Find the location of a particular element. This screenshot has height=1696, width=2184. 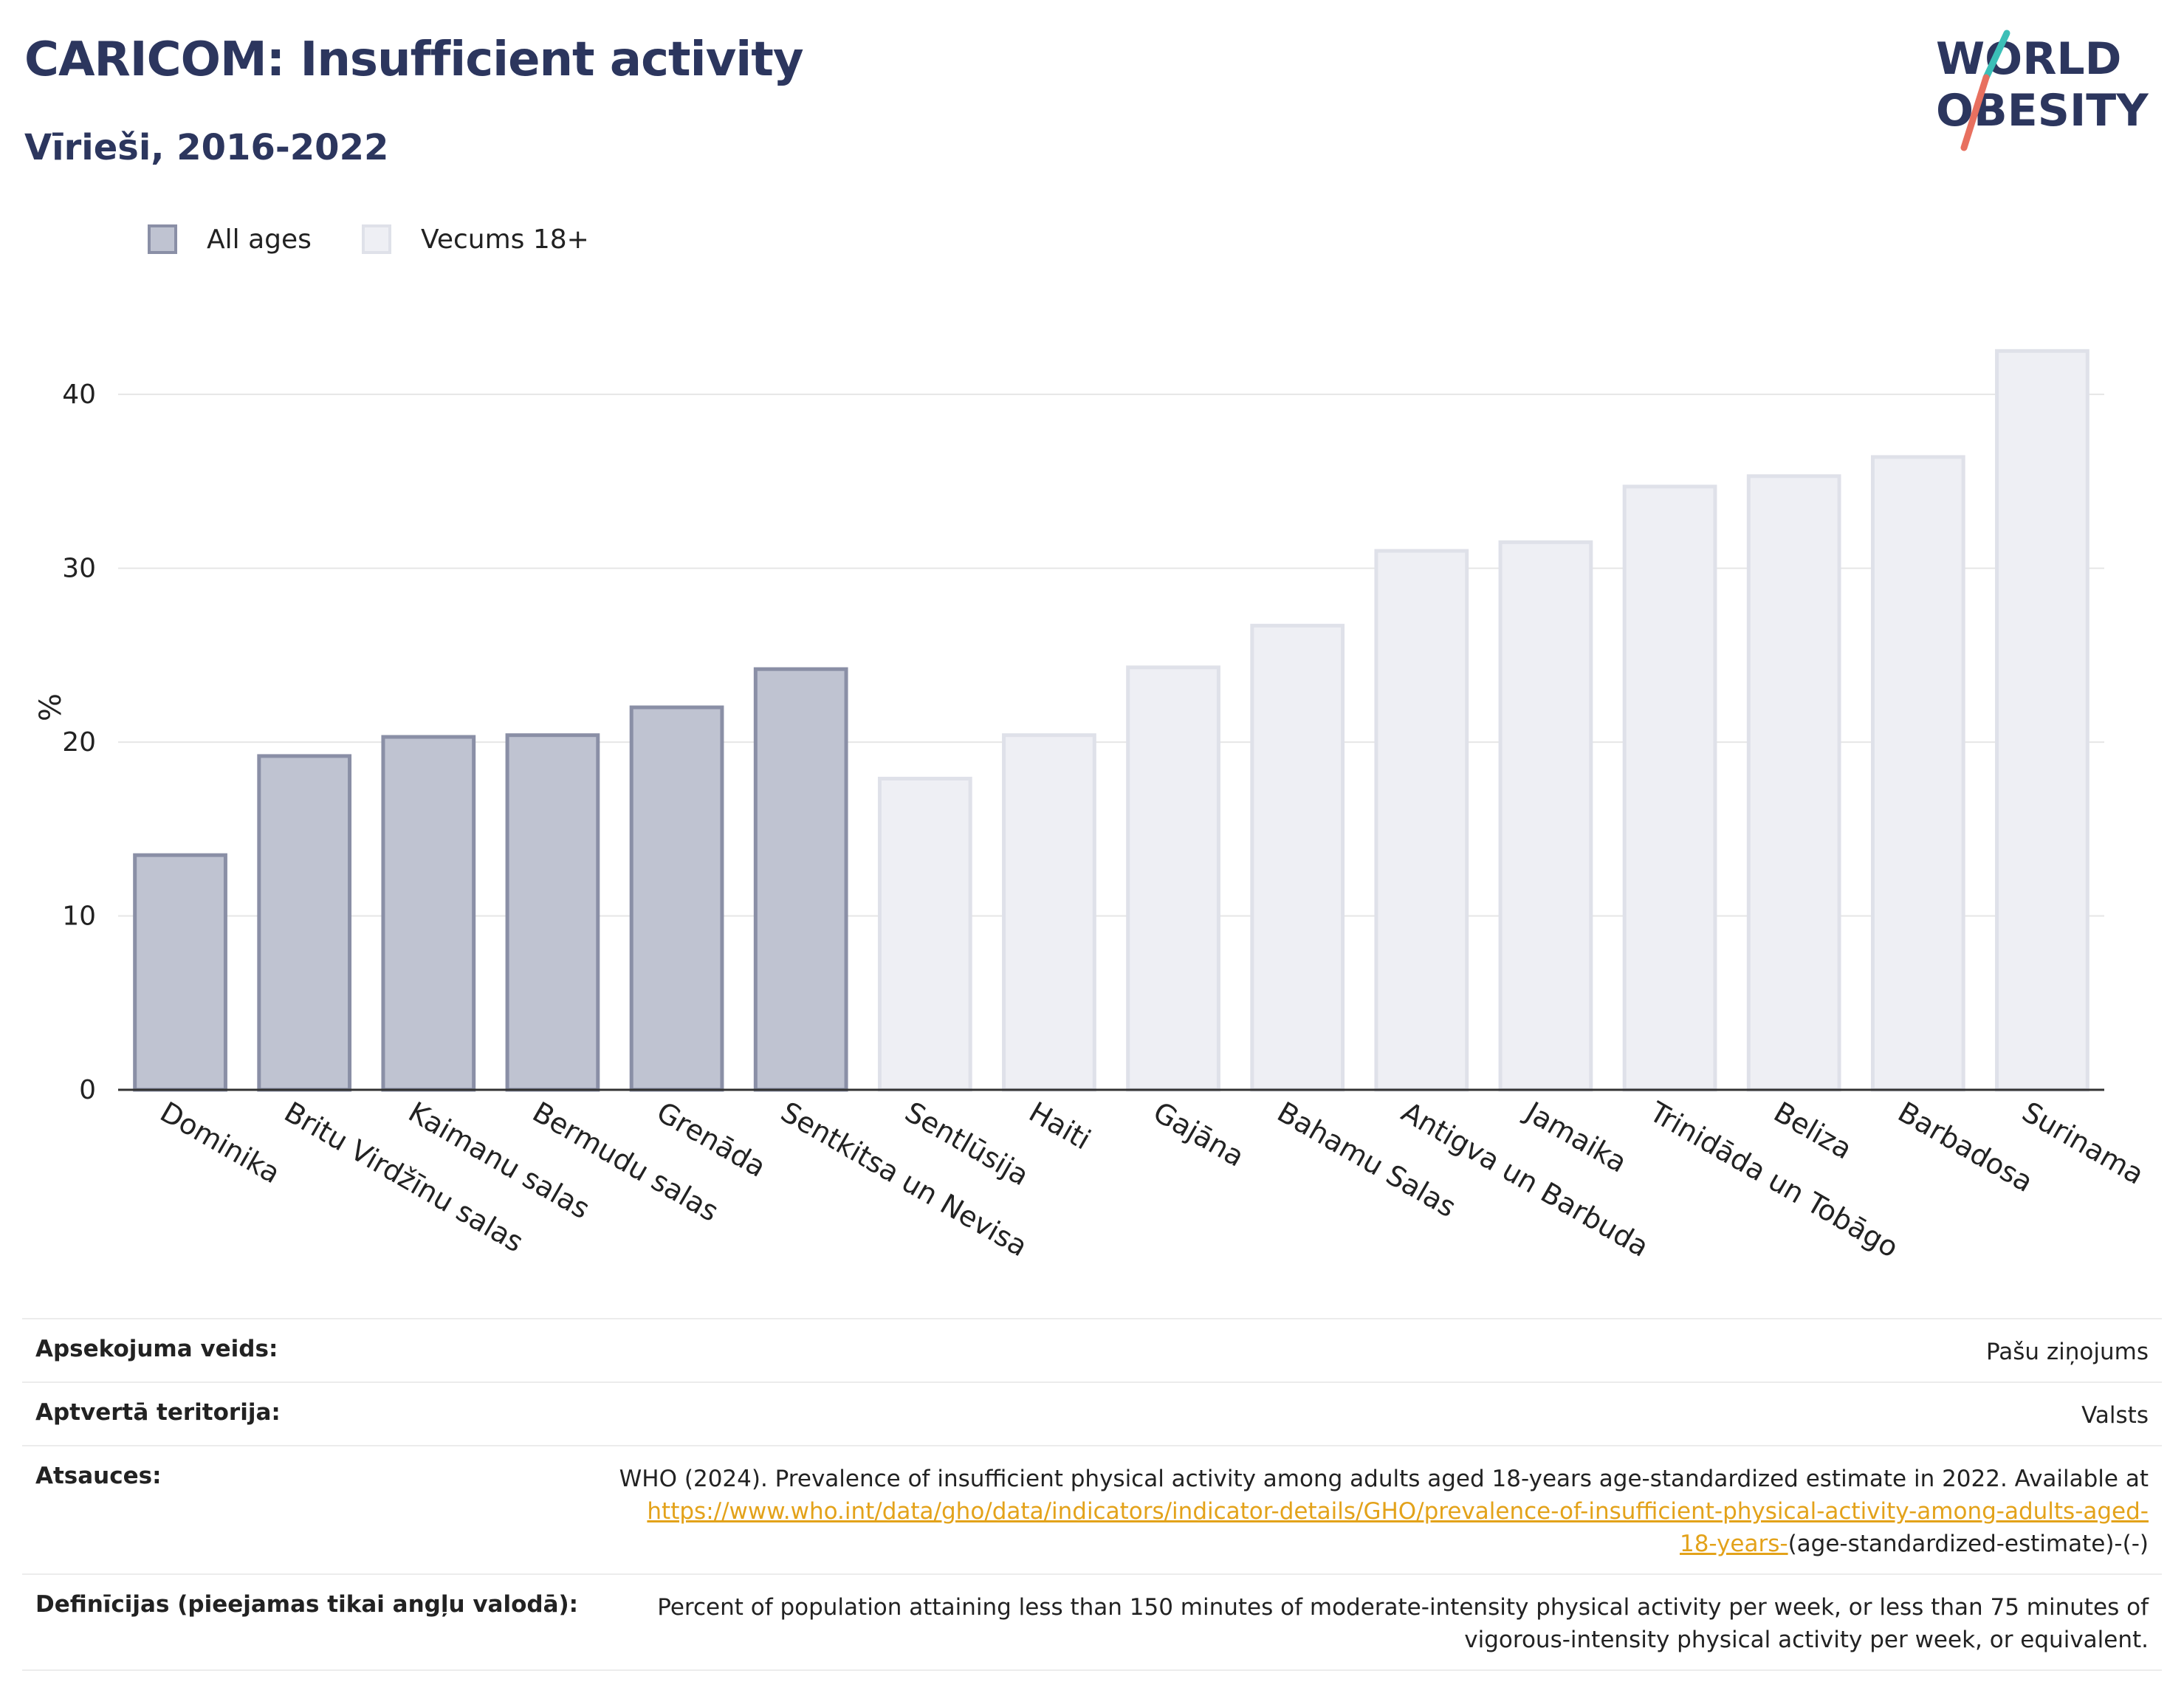

world-obesity-logo: WORLD OBESITY is located at coordinates (2043, 90).